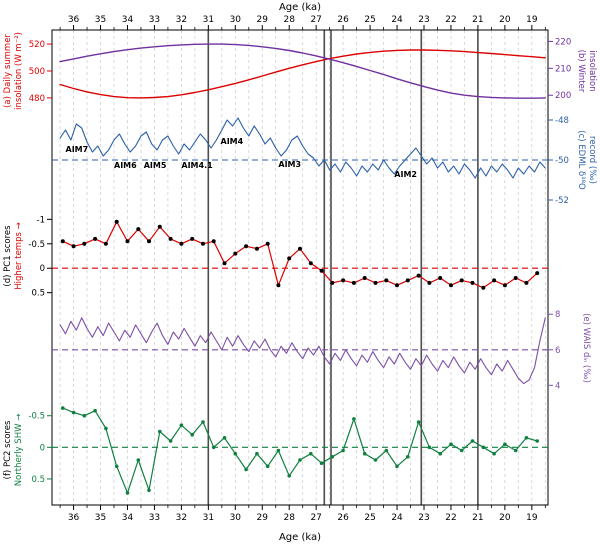 This screenshot has width=600, height=550. What do you see at coordinates (37, 72) in the screenshot?
I see `insolation-y-tick-label: 500` at bounding box center [37, 72].